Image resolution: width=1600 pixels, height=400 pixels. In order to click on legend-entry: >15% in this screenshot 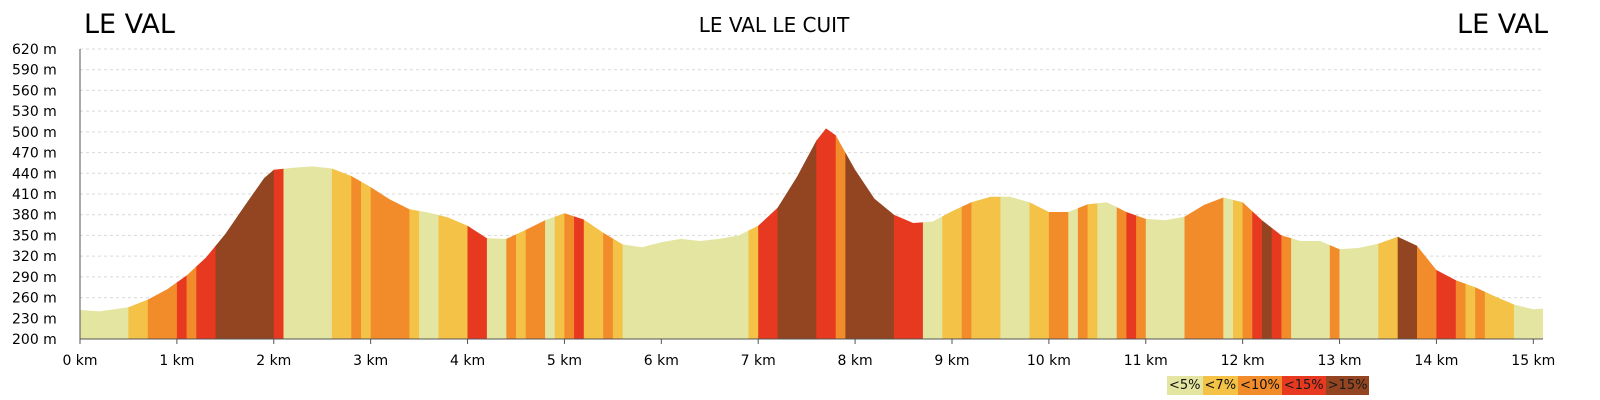, I will do `click(1347, 385)`.